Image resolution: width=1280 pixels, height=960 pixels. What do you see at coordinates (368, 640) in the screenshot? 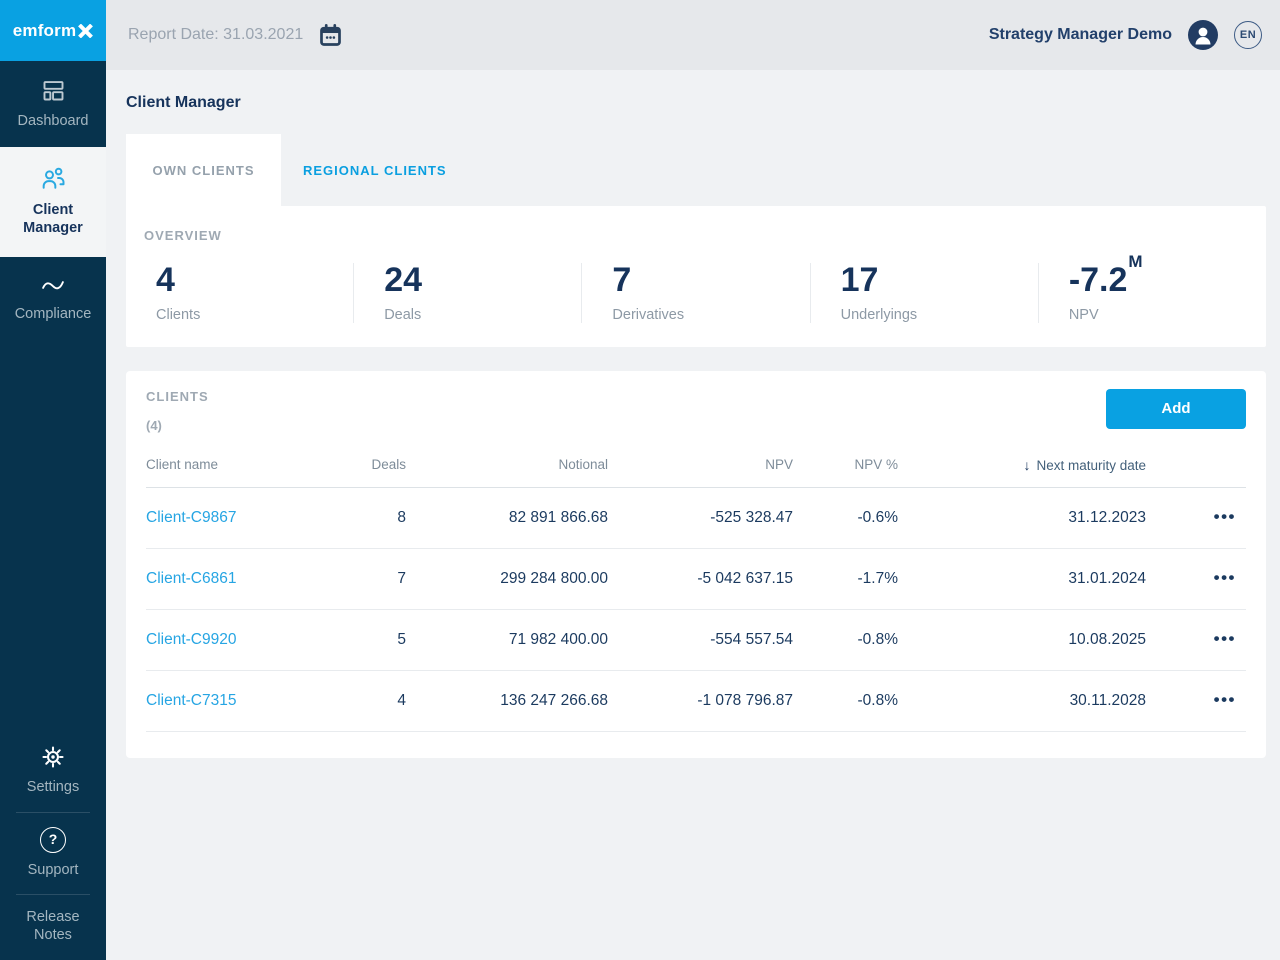
I see `cell-deals: 5` at bounding box center [368, 640].